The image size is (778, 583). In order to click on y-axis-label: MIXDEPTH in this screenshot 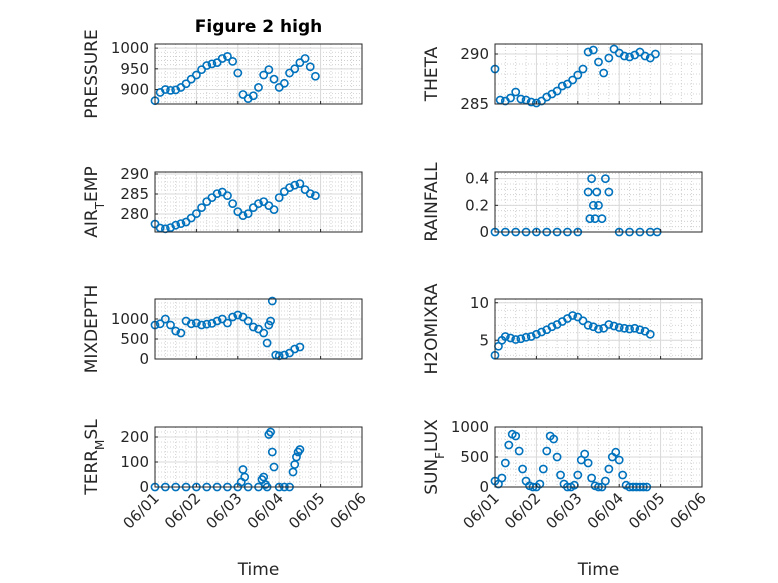, I will do `click(92, 329)`.